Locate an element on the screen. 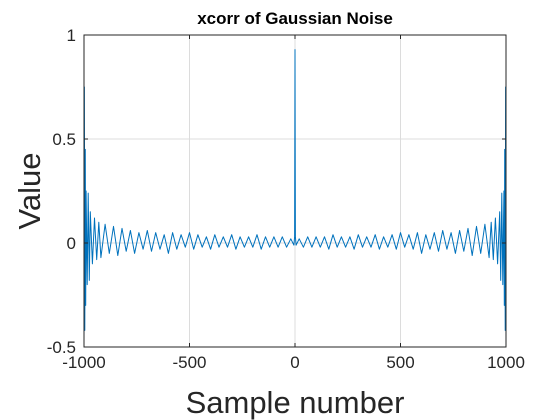 This screenshot has width=560, height=420. chart-title: xcorr of Gaussian Noise is located at coordinates (295, 18).